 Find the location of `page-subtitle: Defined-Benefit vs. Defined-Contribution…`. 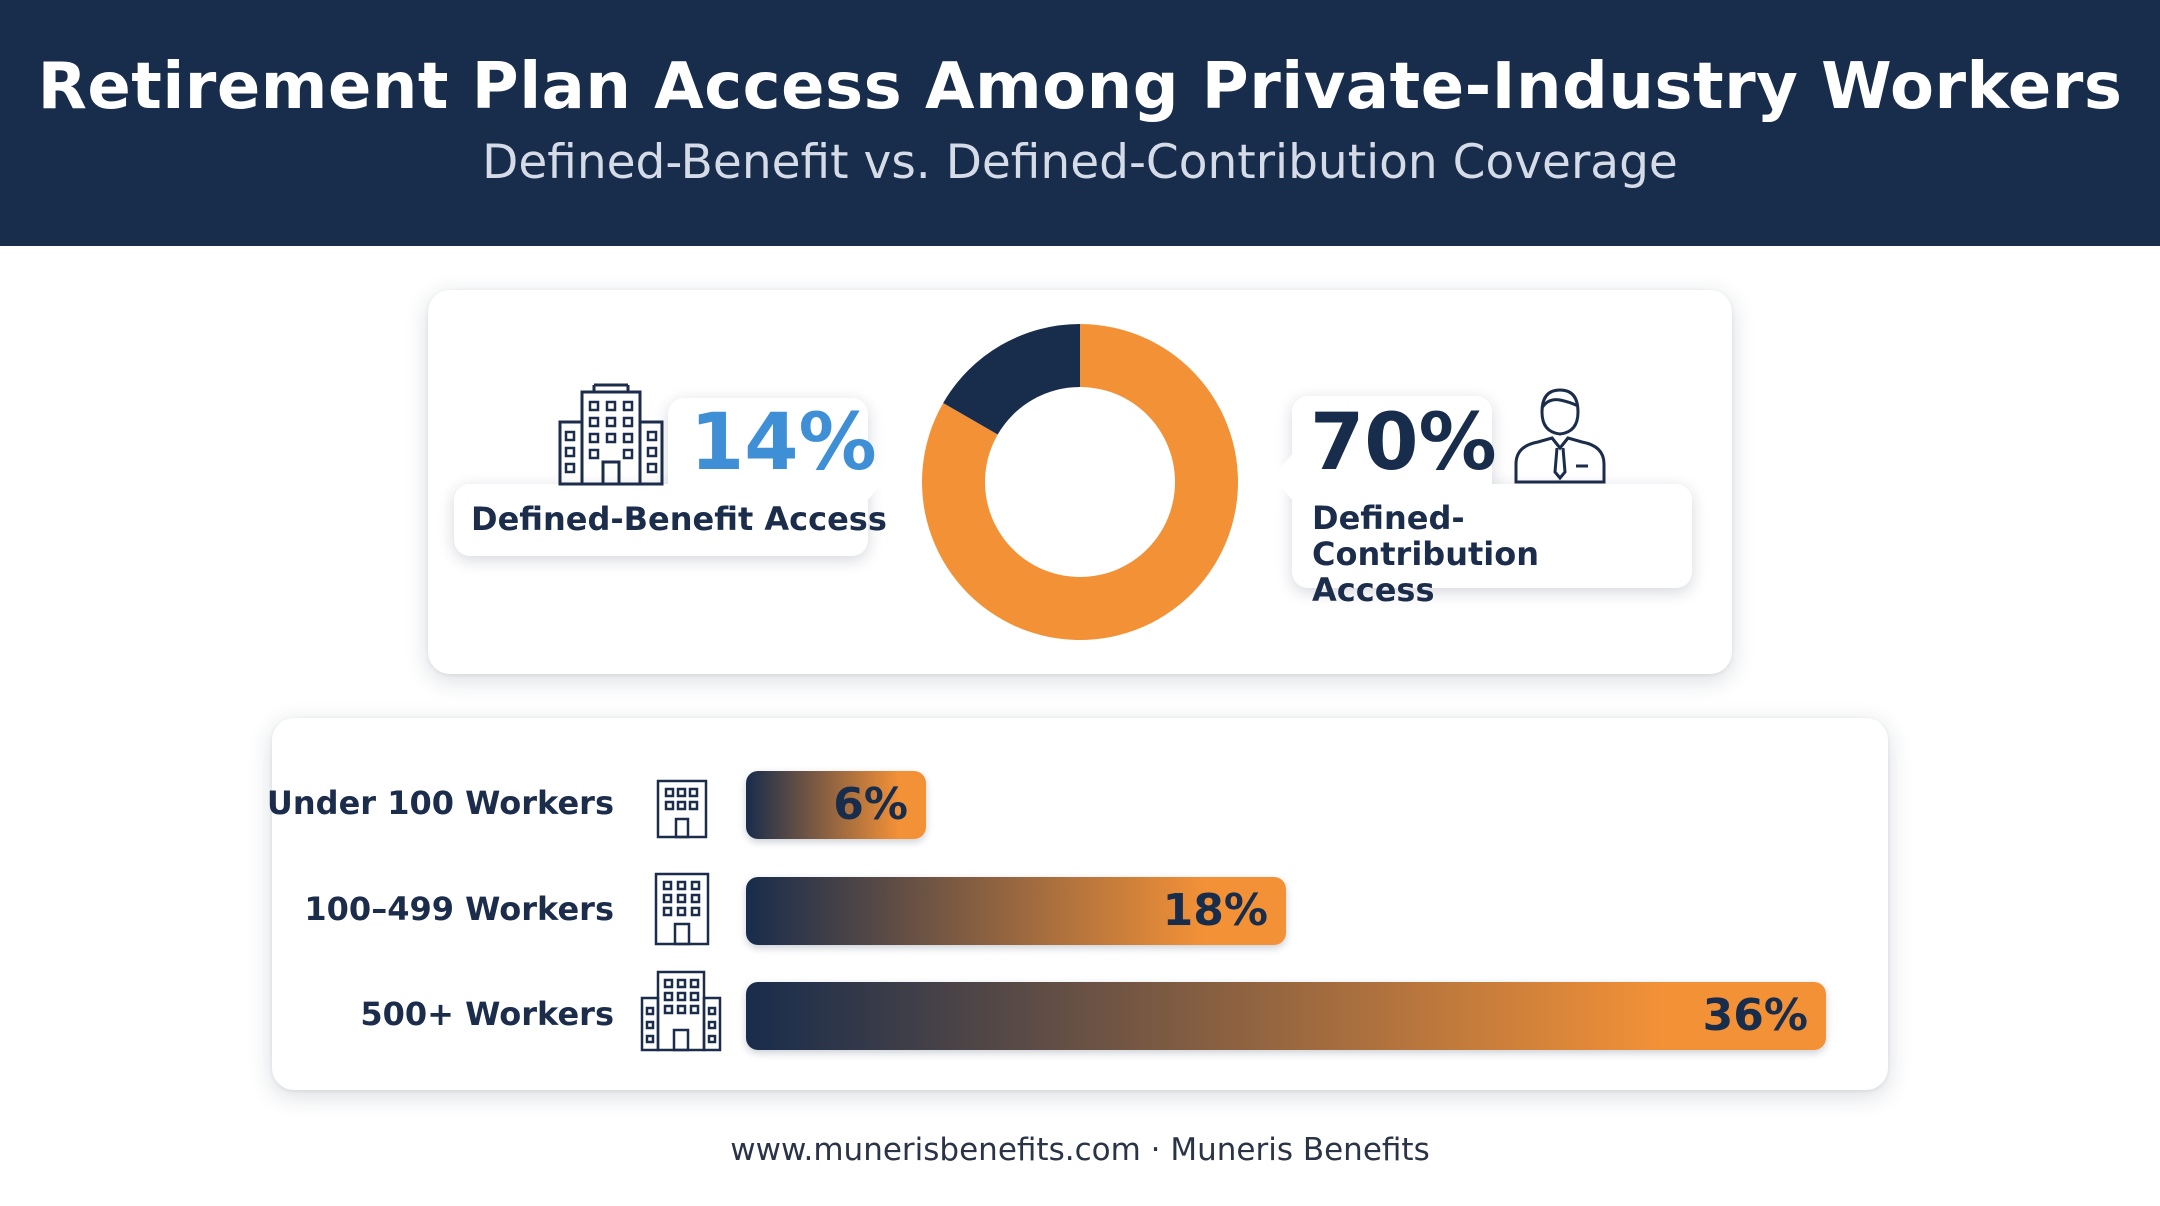

page-subtitle: Defined-Benefit vs. Defined-Contribution… is located at coordinates (1080, 162).